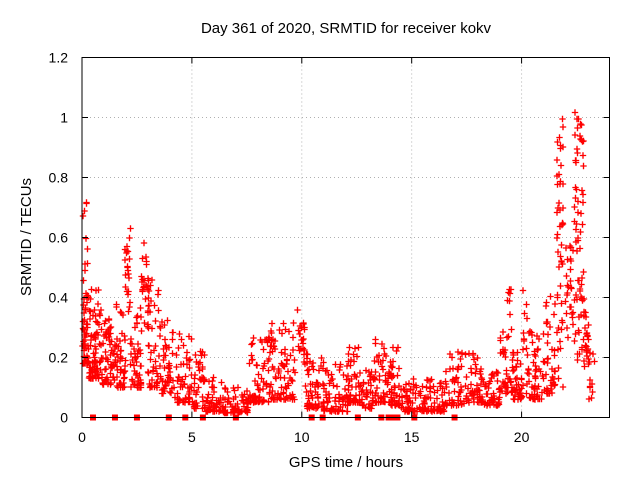  Describe the element at coordinates (26, 237) in the screenshot. I see `y-axis-label: SRMTID / TECUs` at that location.